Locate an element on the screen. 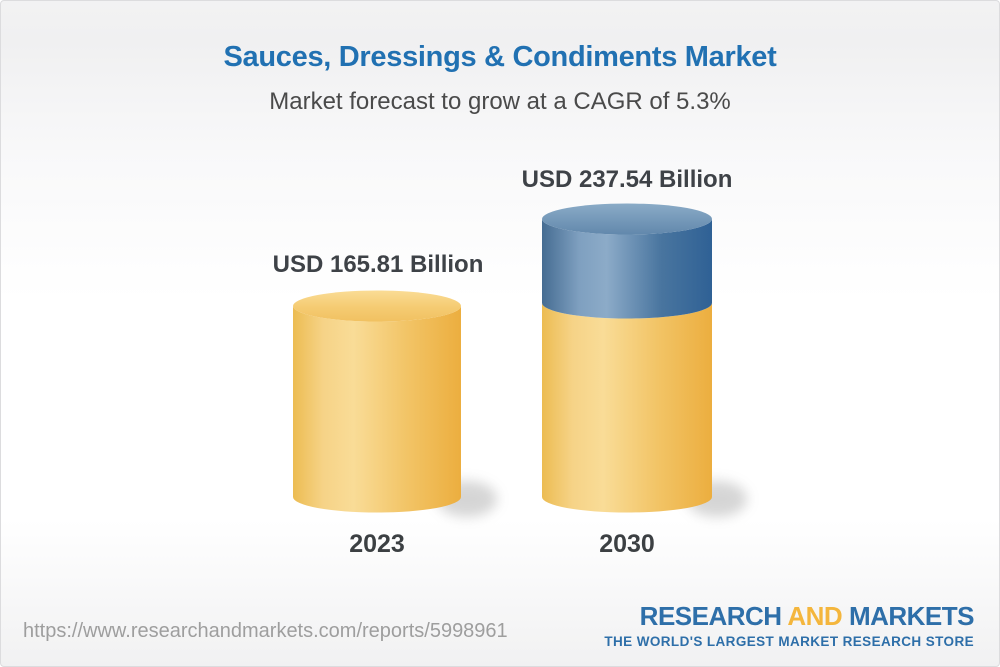  axis-label-2030: 2030 is located at coordinates (627, 544).